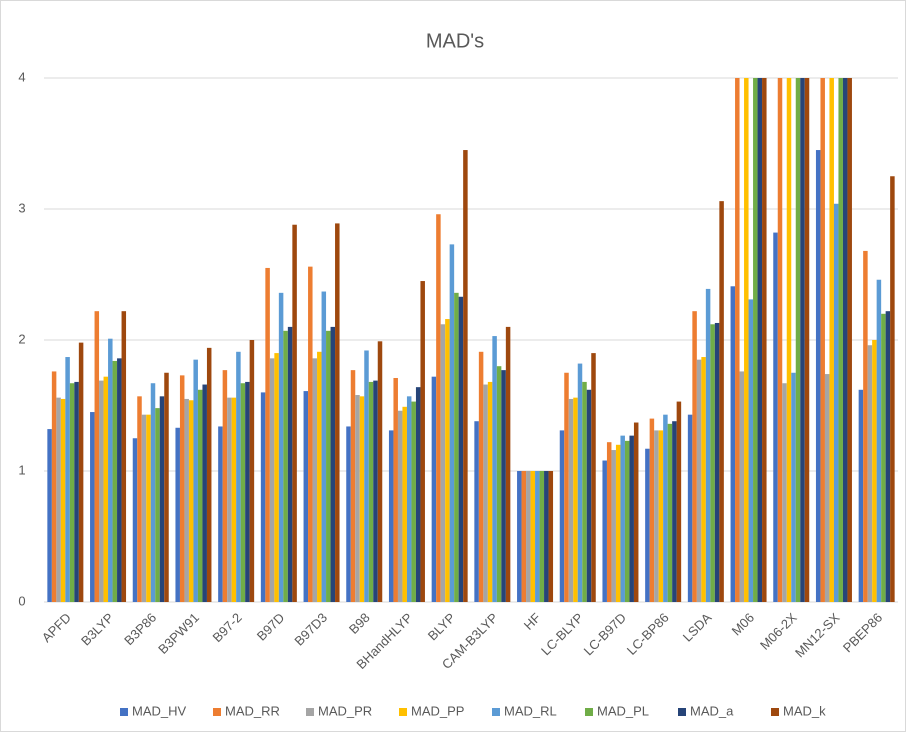 This screenshot has height=732, width=911. Describe the element at coordinates (159, 710) in the screenshot. I see `legend-label: MAD_HV` at that location.